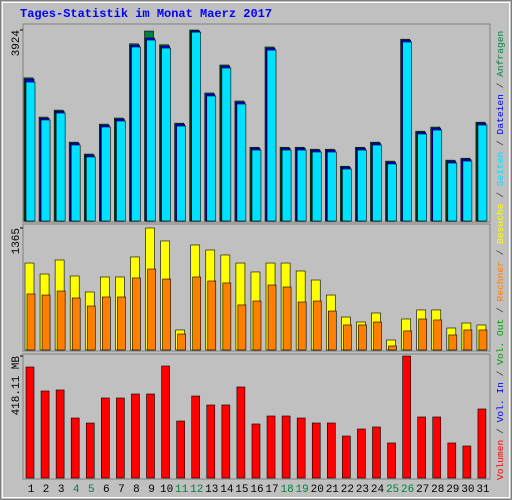  Describe the element at coordinates (166, 490) in the screenshot. I see `x-tick-label: 10` at that location.